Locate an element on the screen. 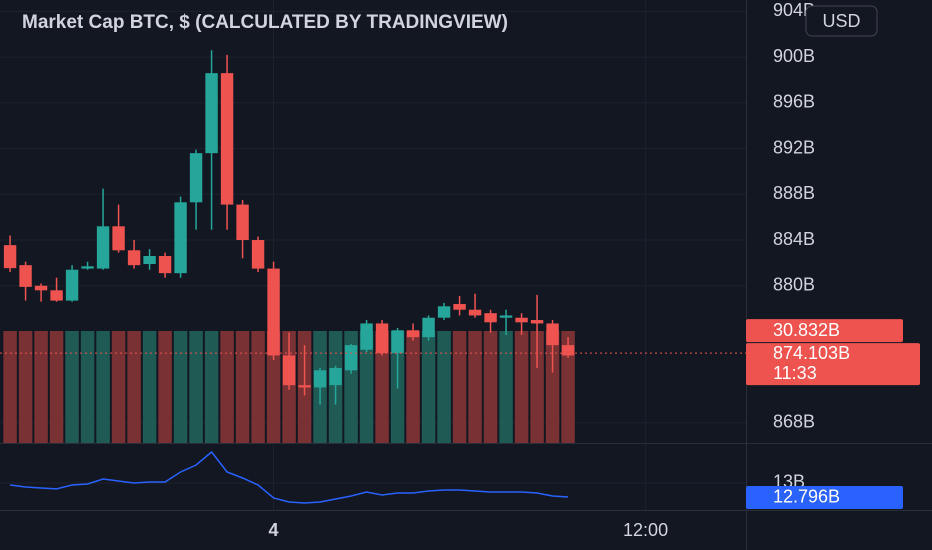 The image size is (932, 550). indicator-last-bg is located at coordinates (824, 497).